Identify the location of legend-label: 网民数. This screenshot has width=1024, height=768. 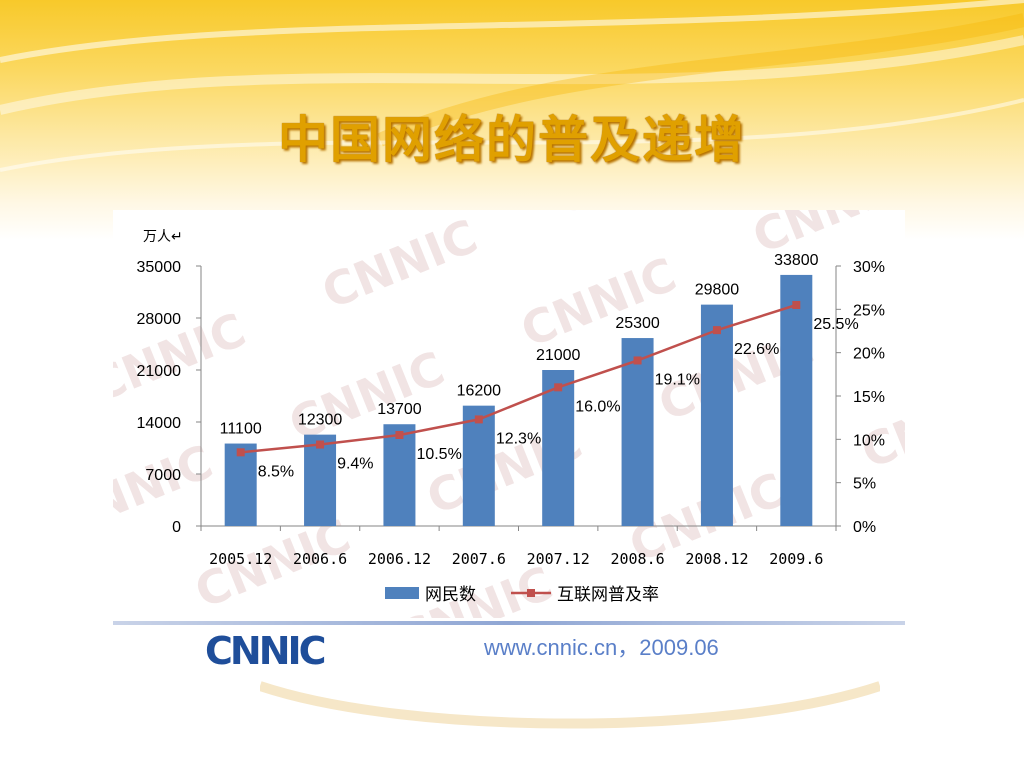
(450, 595).